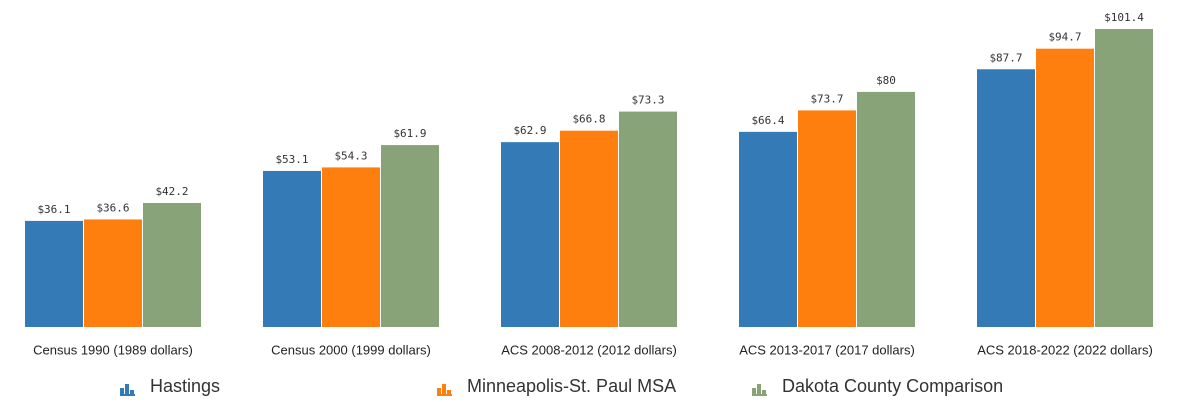 The image size is (1190, 402). Describe the element at coordinates (571, 386) in the screenshot. I see `legend-label: Minneapolis-St. Paul MSA` at that location.